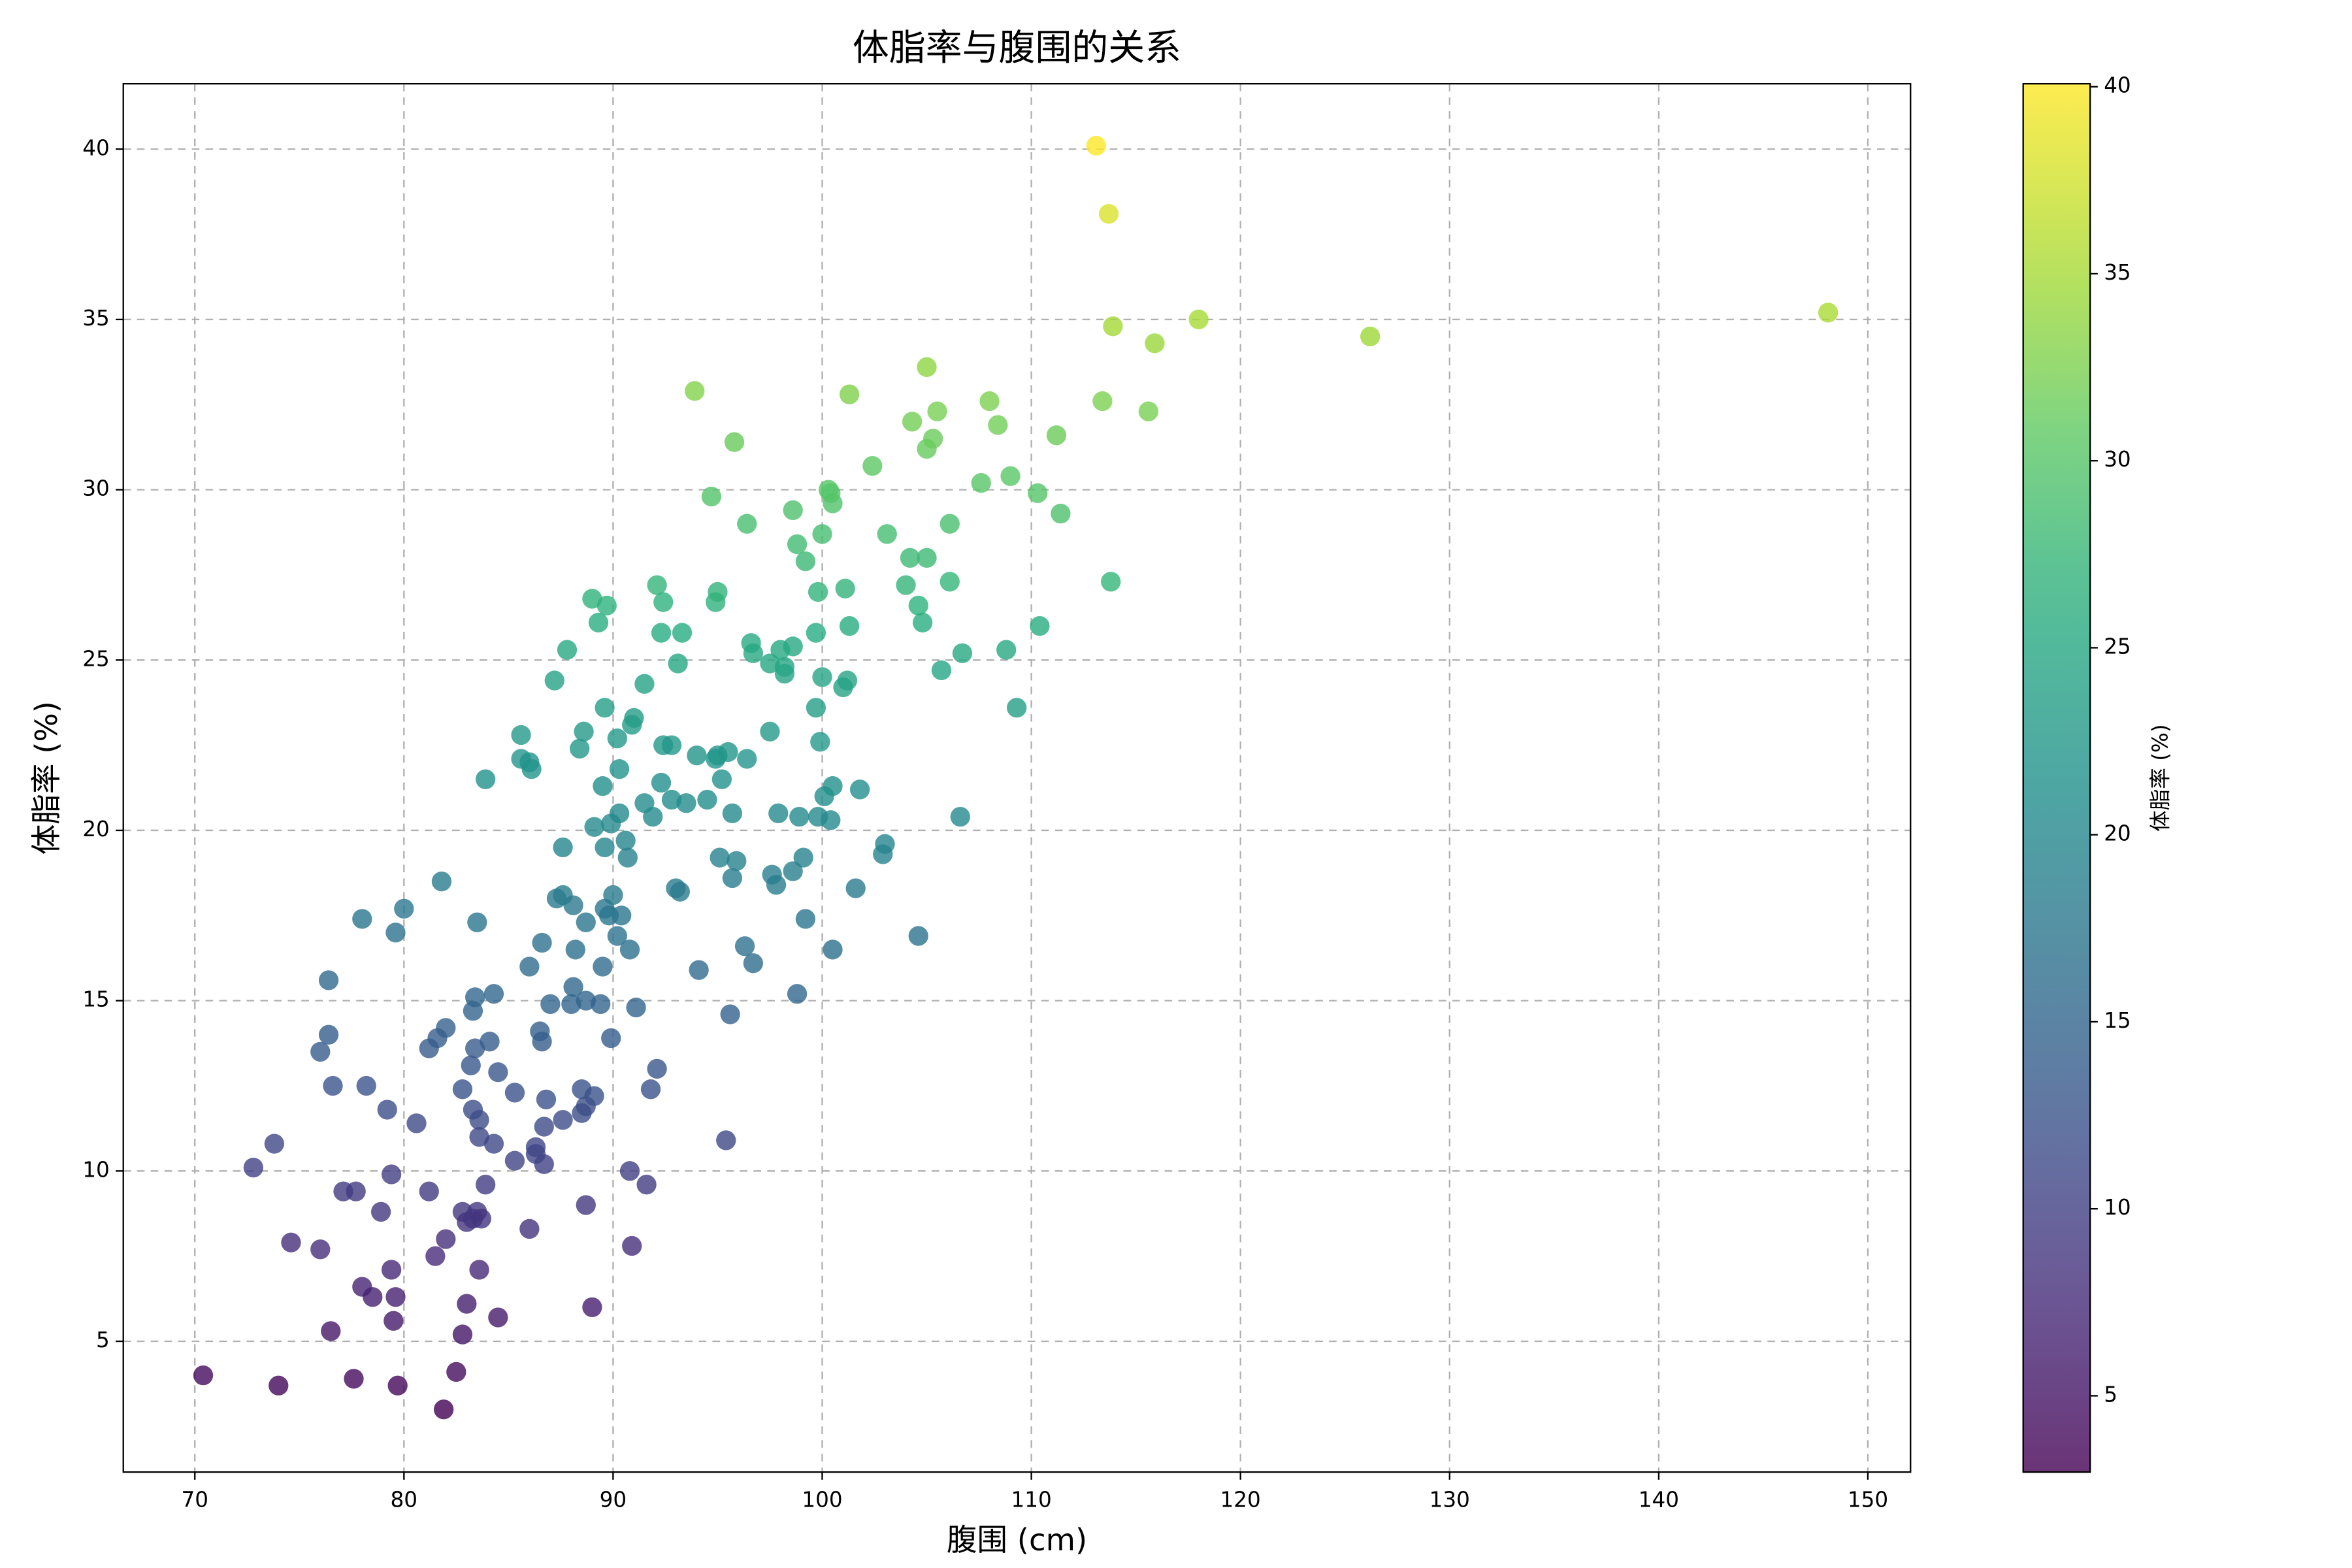  I want to click on y-tick-label: 25, so click(95, 658).